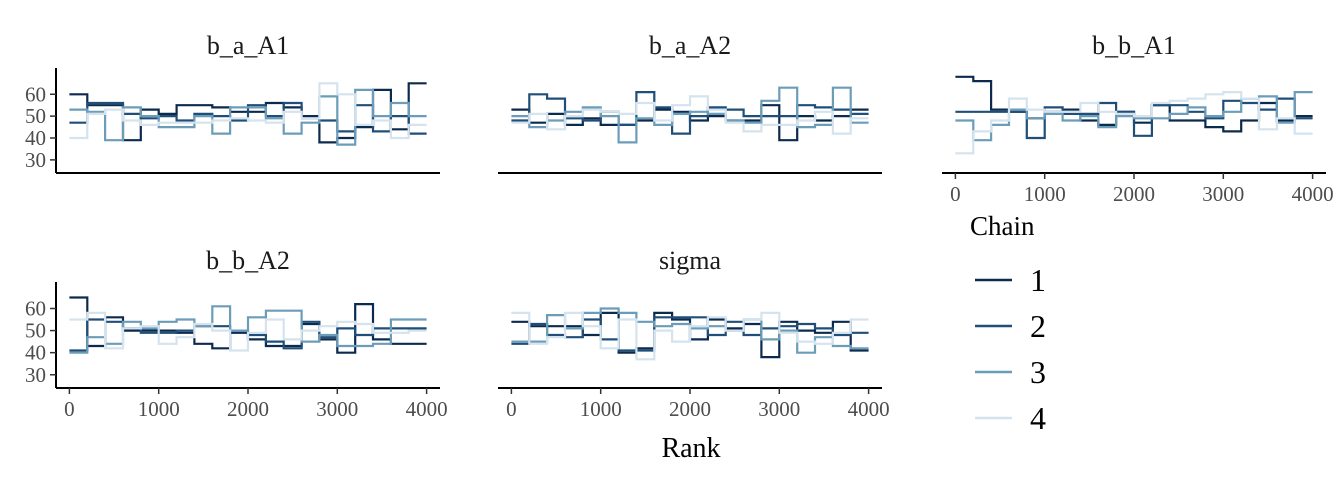 The width and height of the screenshot is (1344, 480). I want to click on legend-label-chain-3: 3, so click(1038, 372).